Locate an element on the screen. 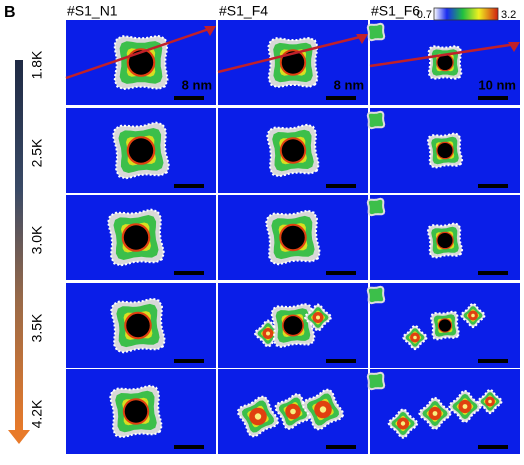 The width and height of the screenshot is (524, 465). colorbar is located at coordinates (466, 14).